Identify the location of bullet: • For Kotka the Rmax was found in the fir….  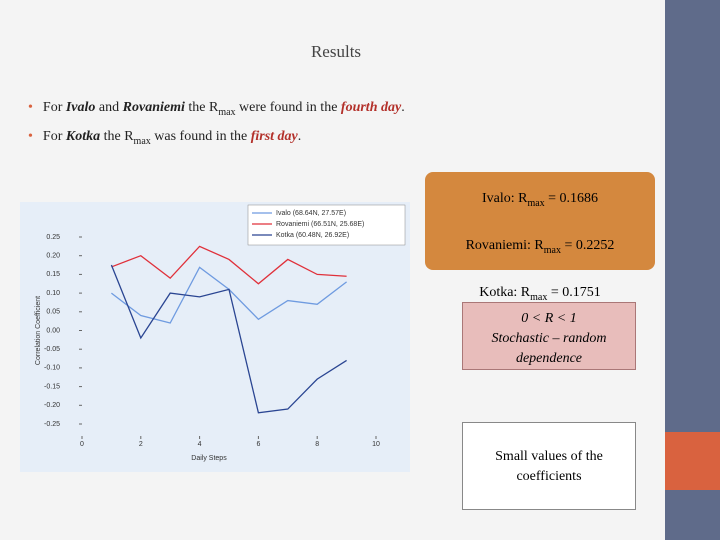
(216, 139).